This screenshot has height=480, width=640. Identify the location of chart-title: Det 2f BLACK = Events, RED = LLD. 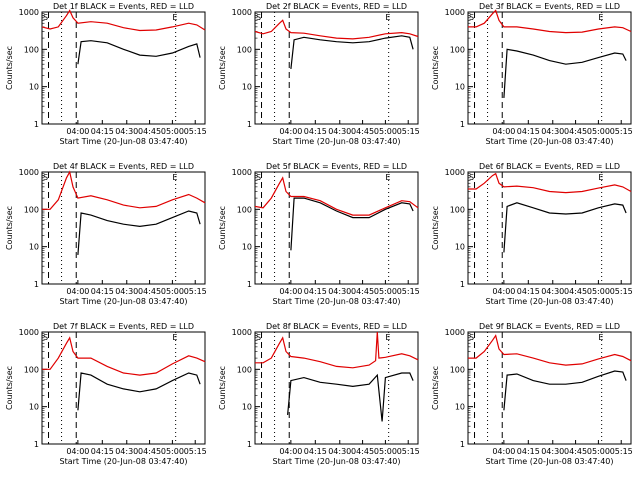
(336, 6).